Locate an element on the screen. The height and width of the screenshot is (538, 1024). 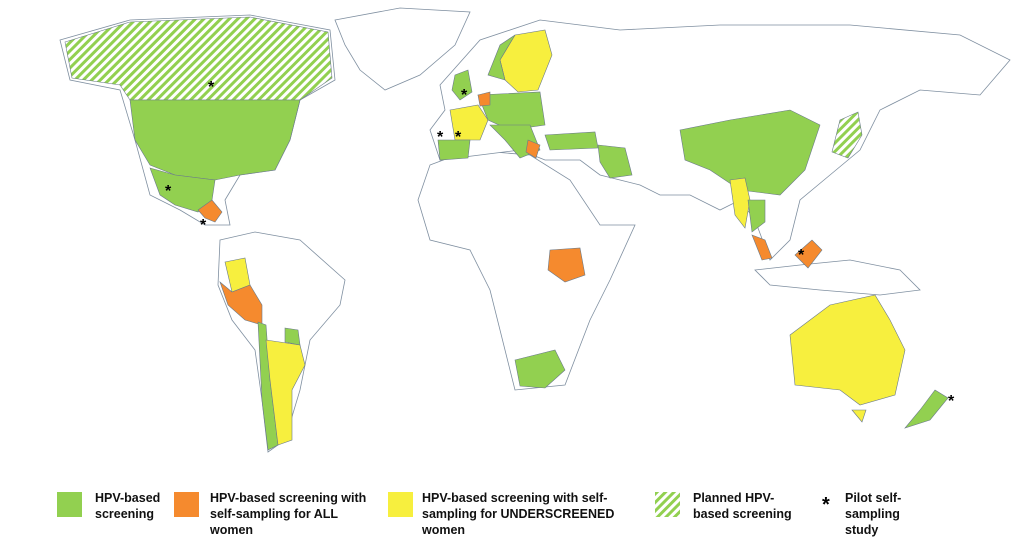
argentina is located at coordinates (285, 392).